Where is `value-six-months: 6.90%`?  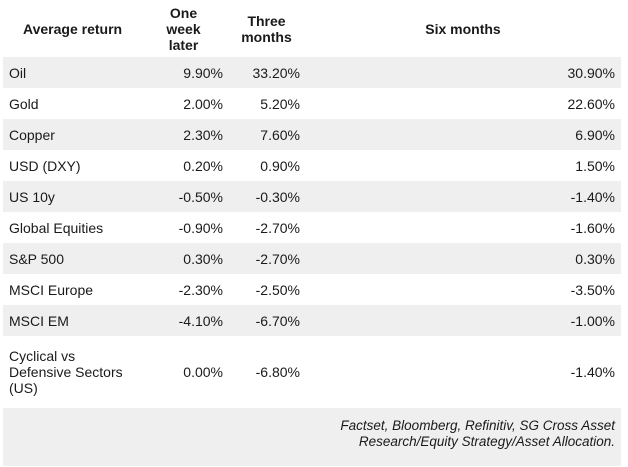 value-six-months: 6.90% is located at coordinates (595, 134).